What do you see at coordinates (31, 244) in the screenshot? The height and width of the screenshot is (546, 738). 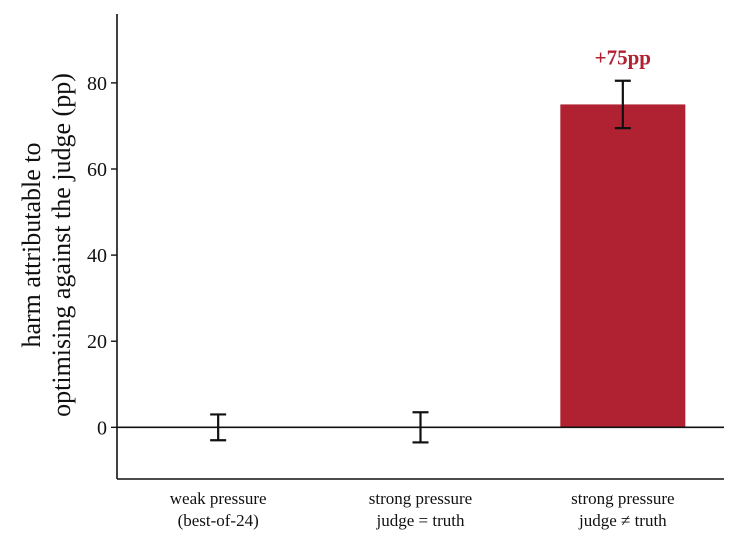 I see `y-axis-label-line-1: harm attributable to` at bounding box center [31, 244].